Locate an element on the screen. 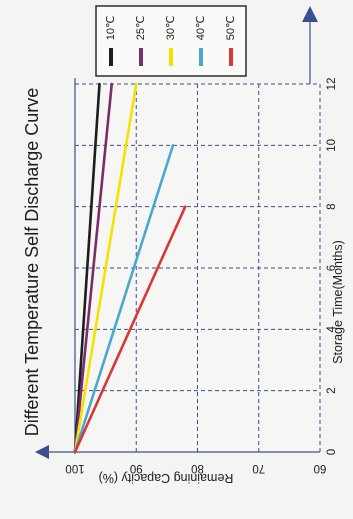 This screenshot has width=353, height=519. x-tick-label: 4 is located at coordinates (332, 329).